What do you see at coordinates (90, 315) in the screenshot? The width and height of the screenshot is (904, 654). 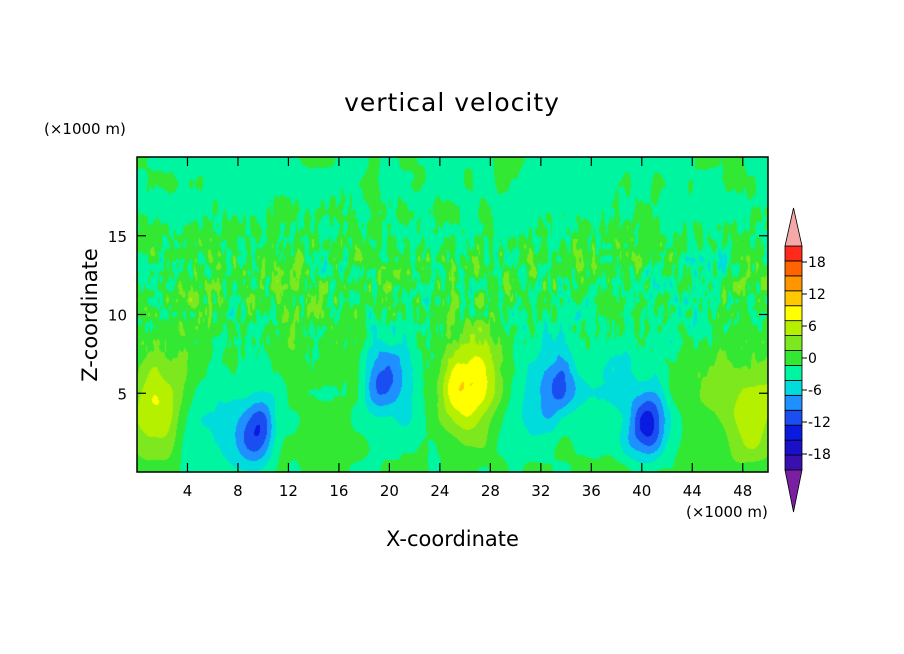 I see `y-axis-label: Z-coordinate` at bounding box center [90, 315].